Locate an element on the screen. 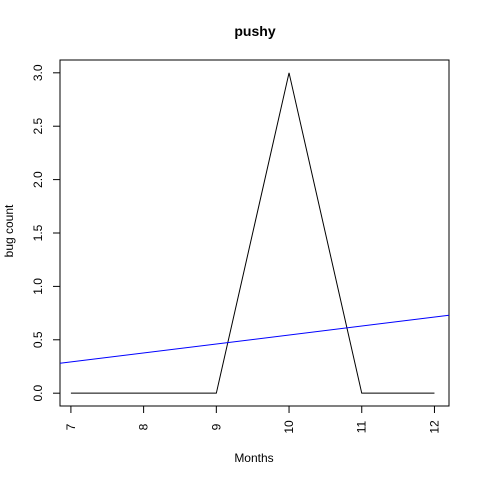 The width and height of the screenshot is (480, 480). x-tick-label: 12 is located at coordinates (434, 427).